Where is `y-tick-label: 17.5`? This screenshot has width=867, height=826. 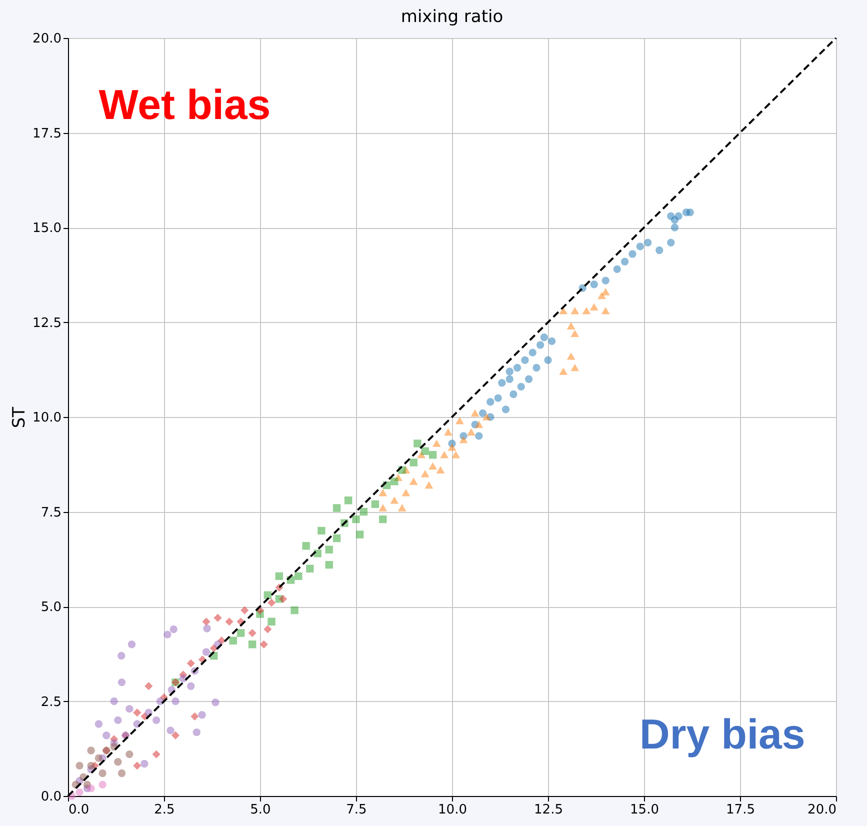
y-tick-label: 17.5 is located at coordinates (47, 134).